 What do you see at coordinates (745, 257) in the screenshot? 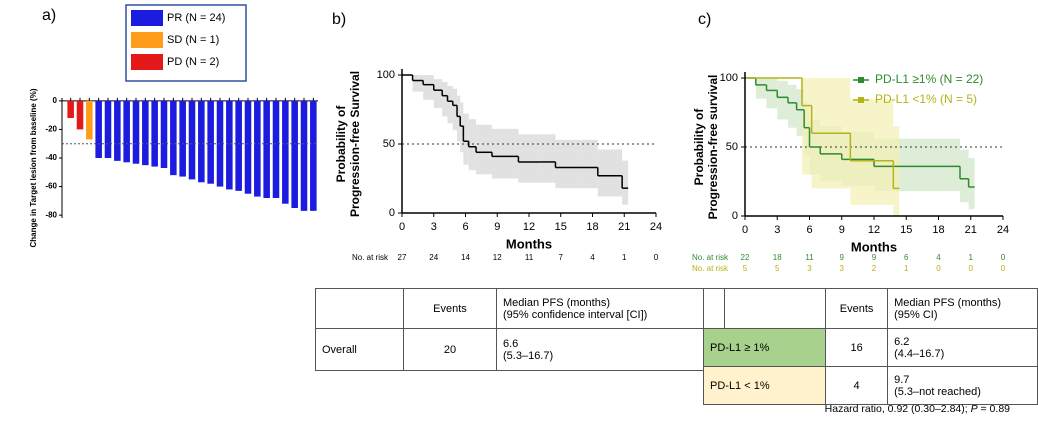
I see `risk-count: 22` at bounding box center [745, 257].